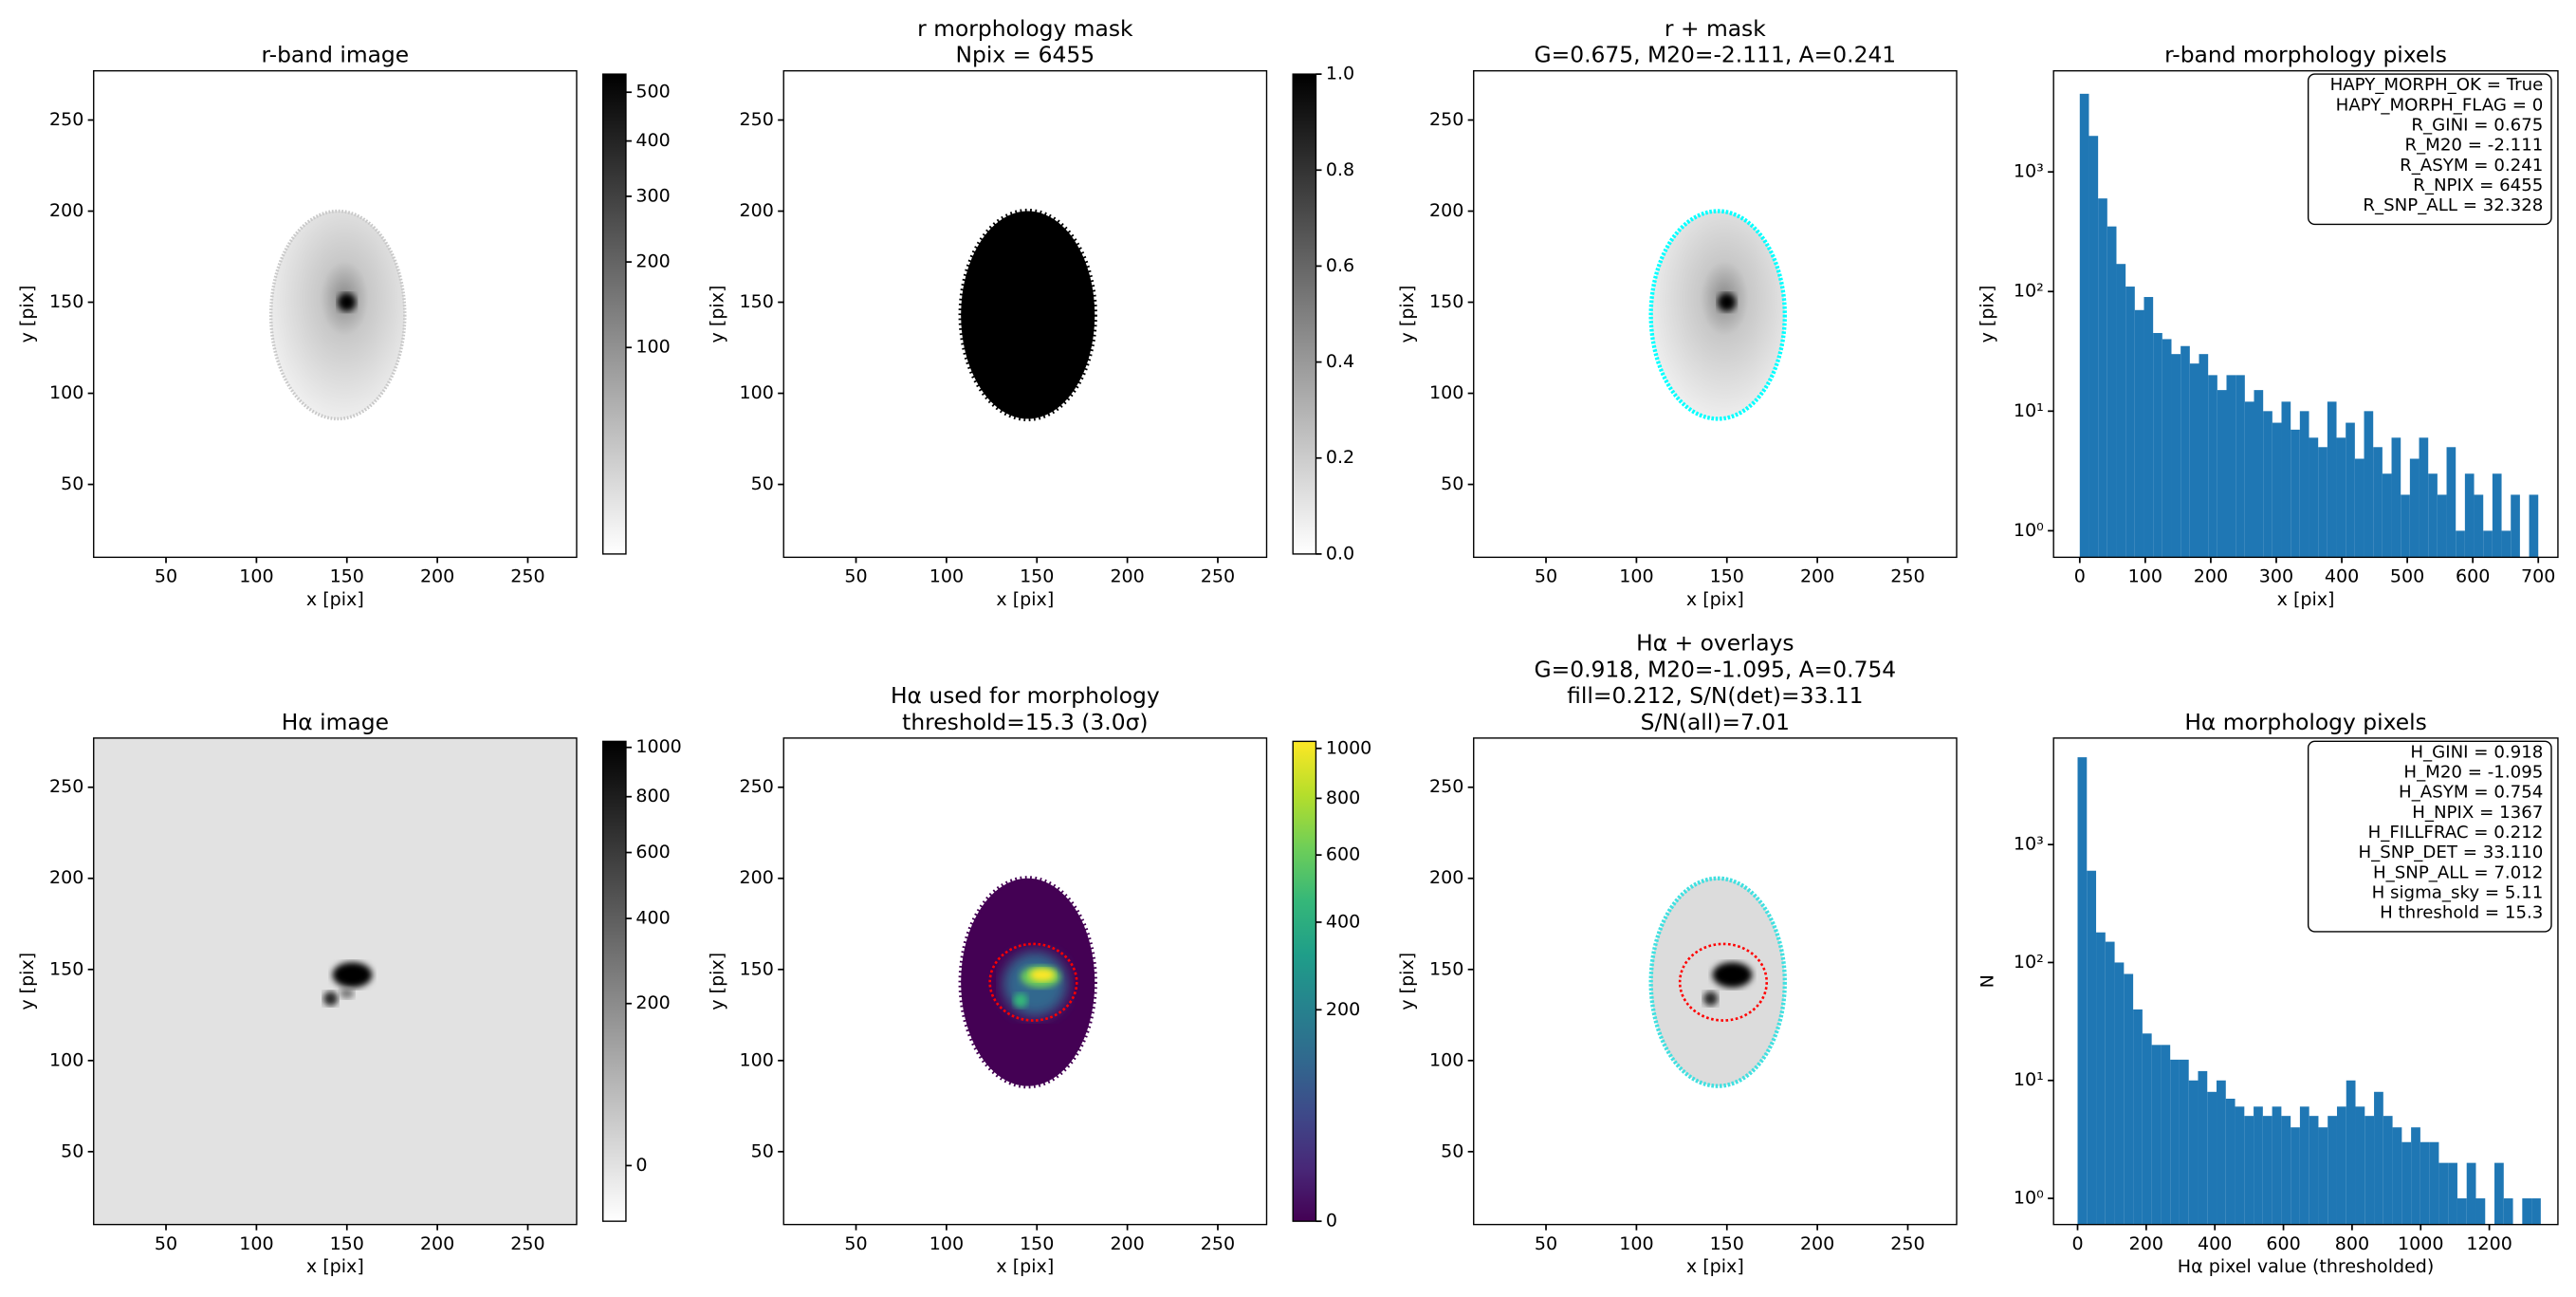 The width and height of the screenshot is (2576, 1297). Describe the element at coordinates (2029, 411) in the screenshot. I see `y-tick-label: 10¹` at that location.